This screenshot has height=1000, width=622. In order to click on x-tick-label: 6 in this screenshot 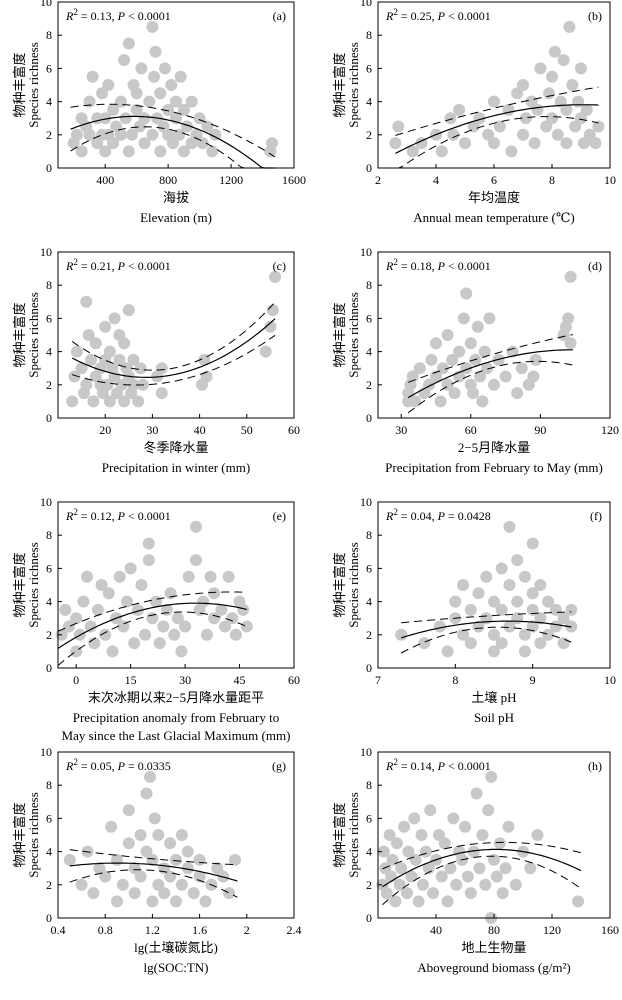, I will do `click(494, 180)`.